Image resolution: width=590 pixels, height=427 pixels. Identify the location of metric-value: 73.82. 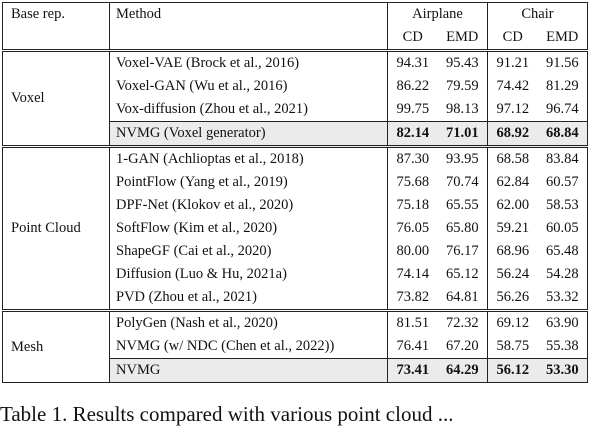
(412, 298).